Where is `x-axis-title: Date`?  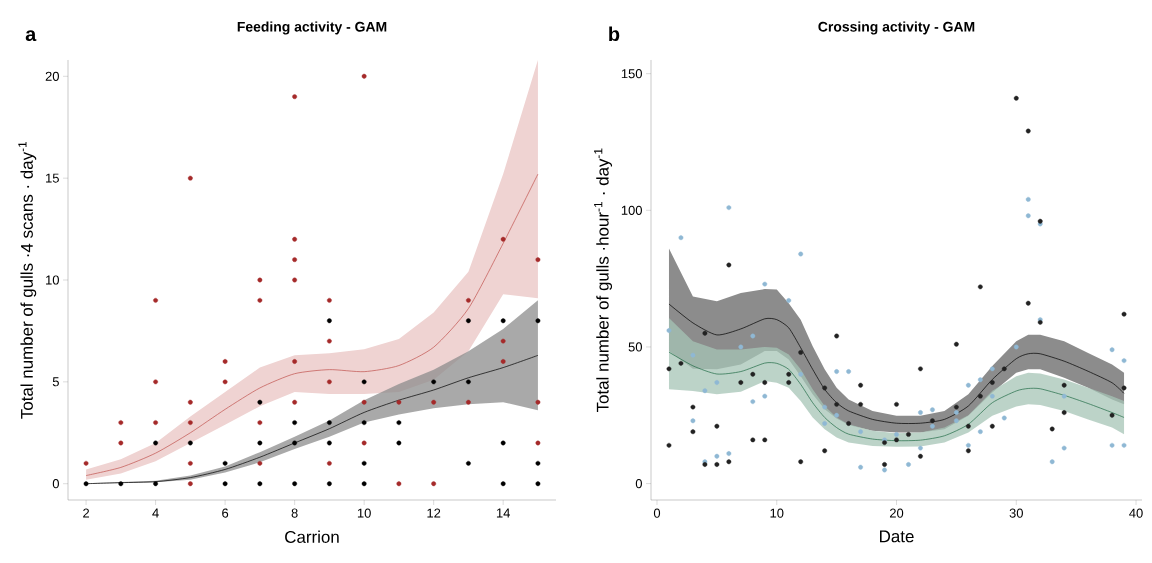 x-axis-title: Date is located at coordinates (897, 536).